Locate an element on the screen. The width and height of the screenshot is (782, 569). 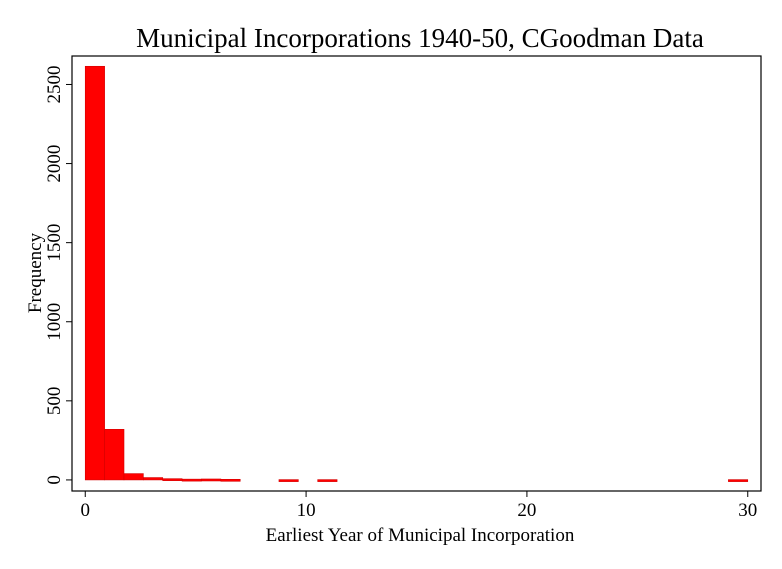
x-tick-label: 10 is located at coordinates (306, 510).